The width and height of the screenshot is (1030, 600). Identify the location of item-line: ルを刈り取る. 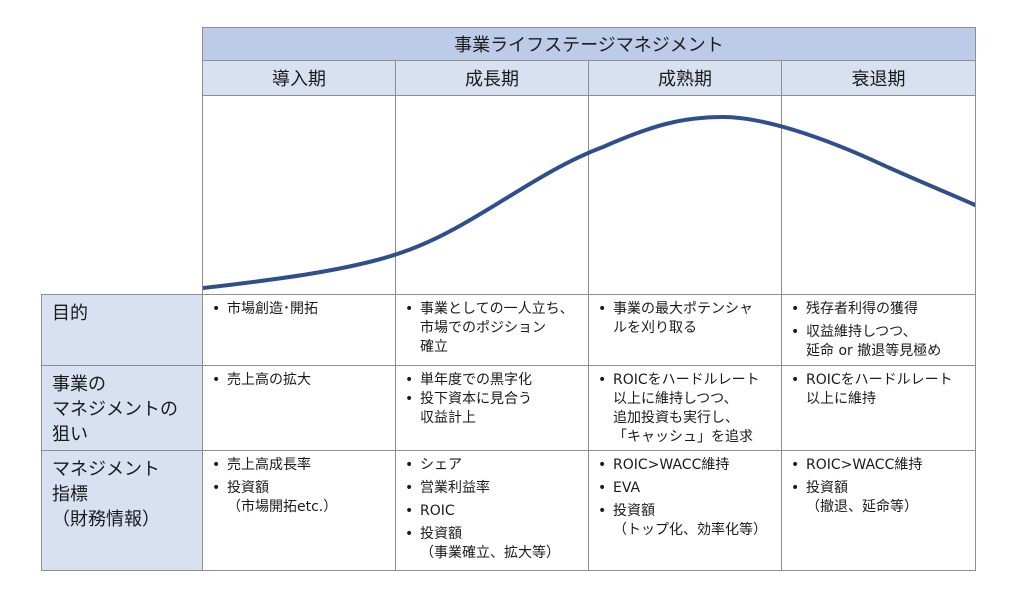
(655, 328).